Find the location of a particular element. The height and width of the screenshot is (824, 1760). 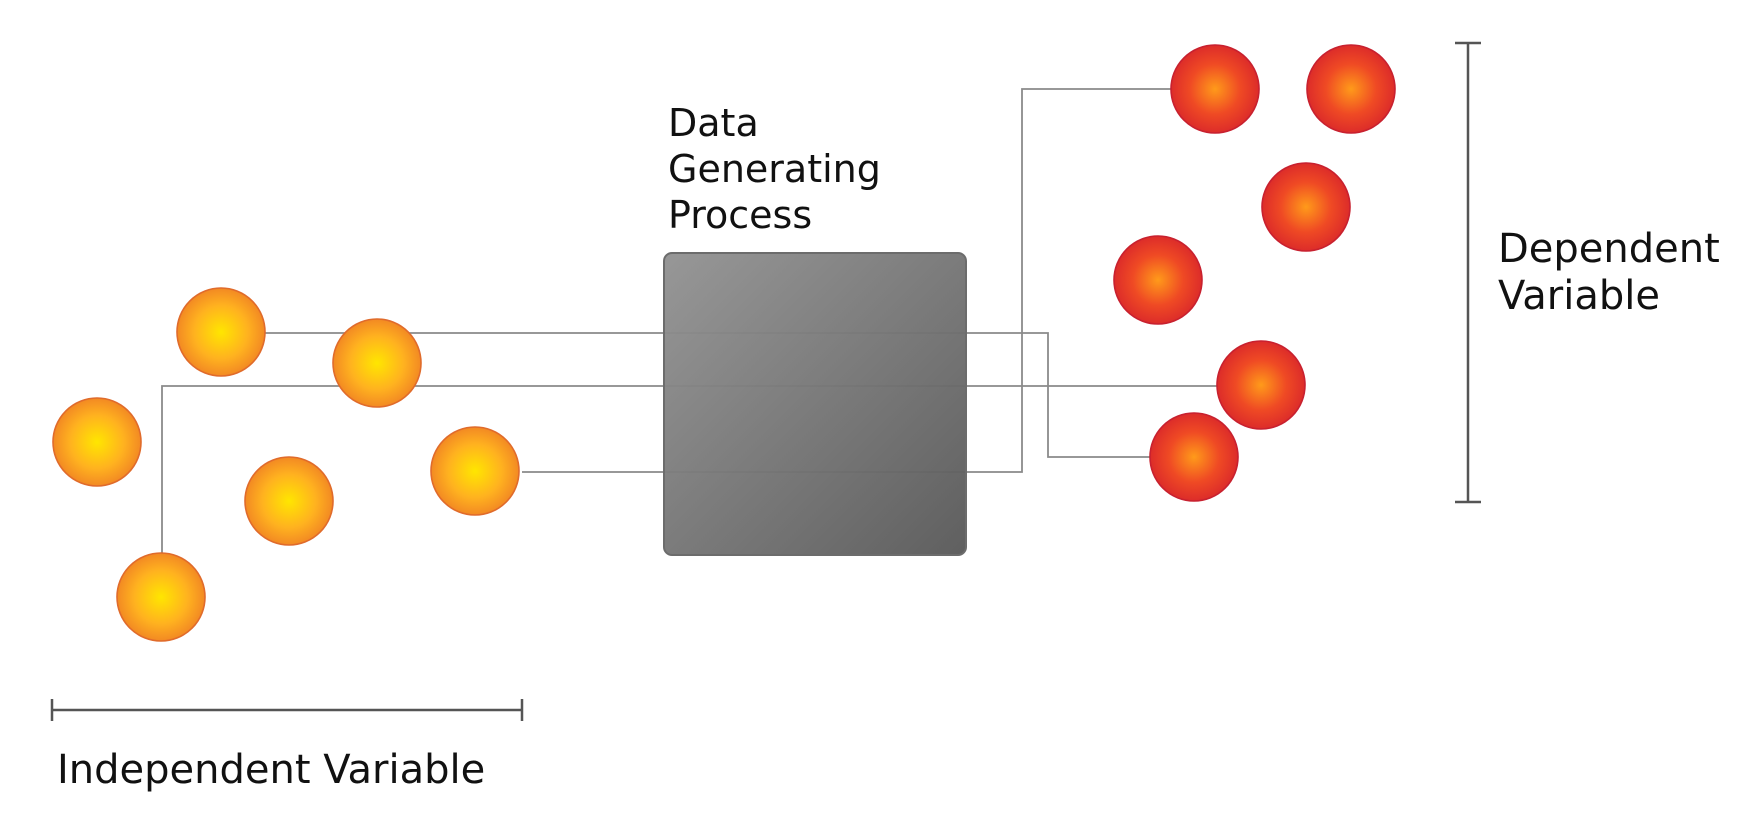

process-box is located at coordinates (815, 404).